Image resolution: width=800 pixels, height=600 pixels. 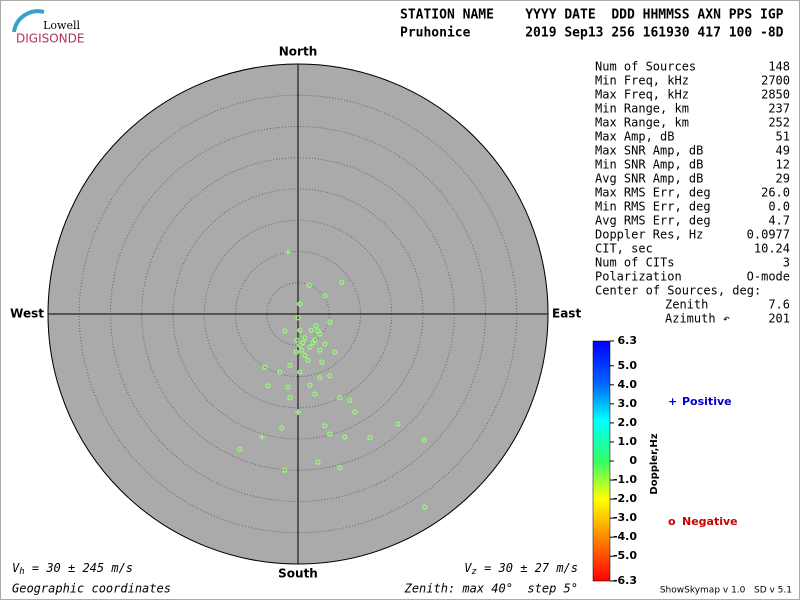 I want to click on stat-label: Min SNR Amp, dB, so click(x=649, y=165).